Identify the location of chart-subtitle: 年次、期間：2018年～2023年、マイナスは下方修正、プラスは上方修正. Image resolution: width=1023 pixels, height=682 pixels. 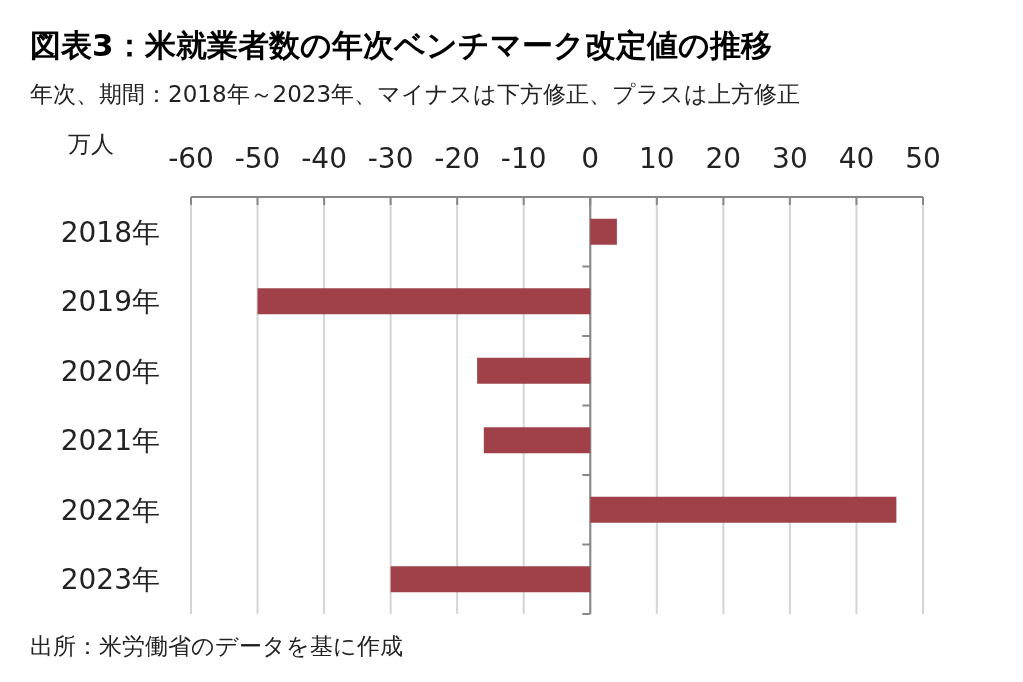
(415, 94).